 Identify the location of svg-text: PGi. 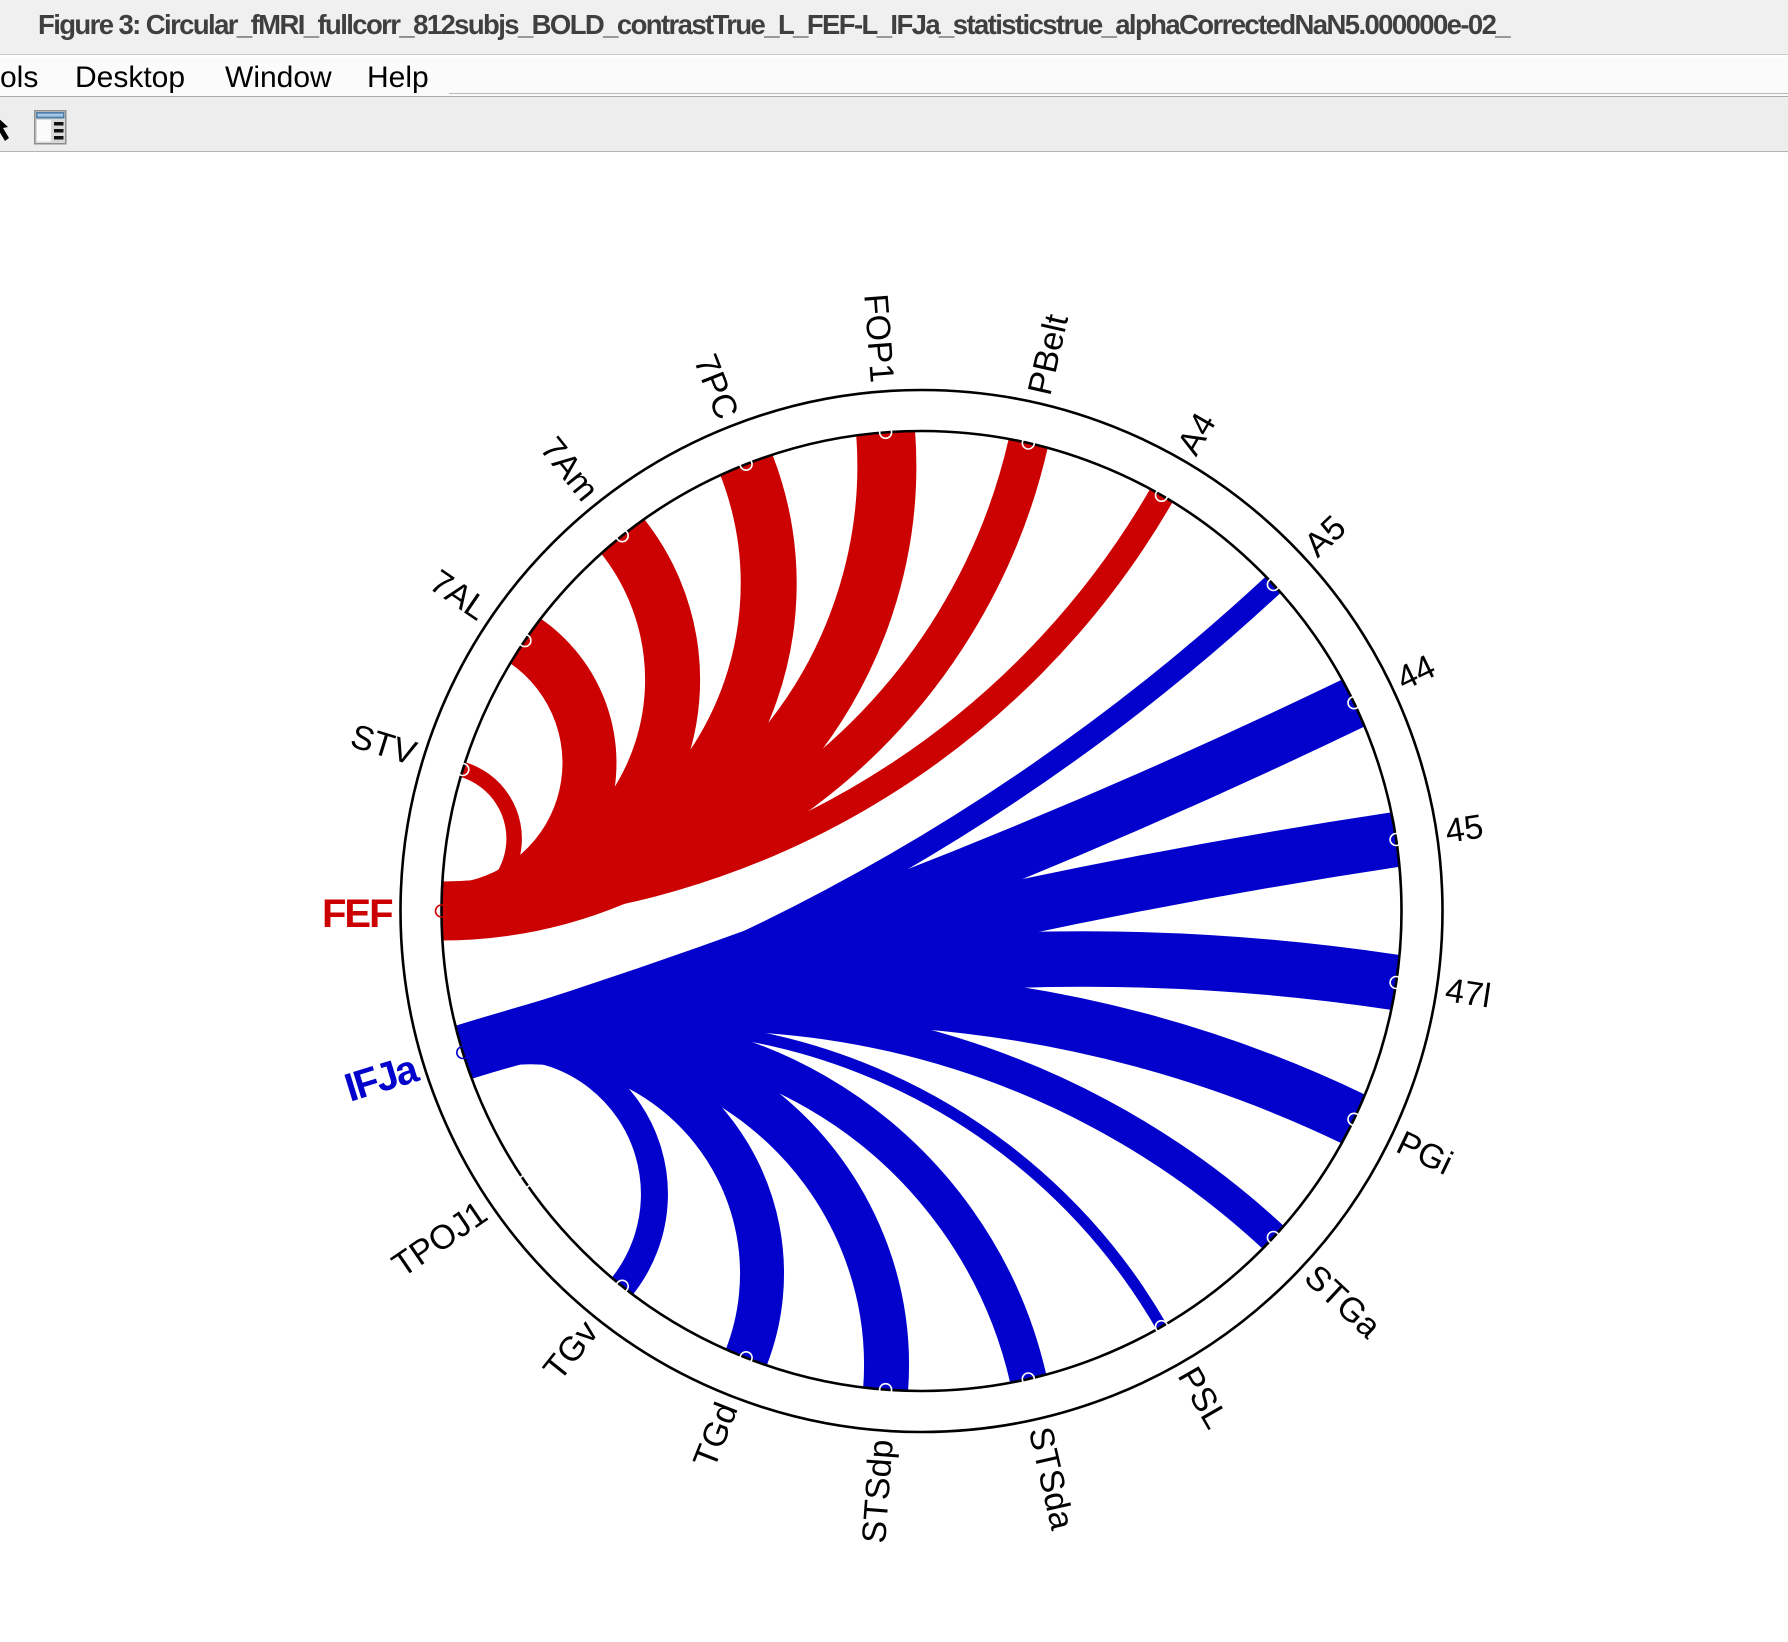
(1425, 1153).